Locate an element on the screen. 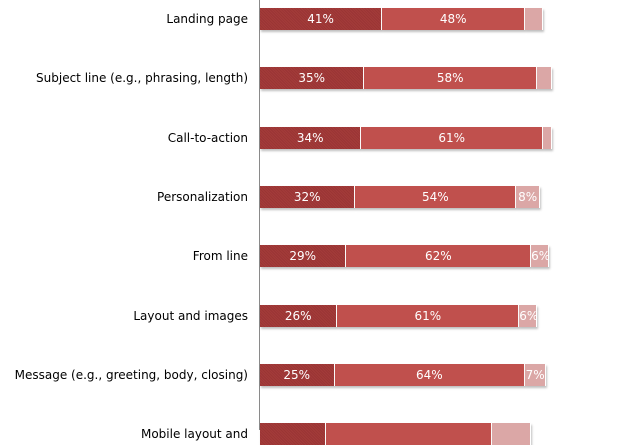 This screenshot has height=445, width=628. category-label: Landing page is located at coordinates (207, 19).